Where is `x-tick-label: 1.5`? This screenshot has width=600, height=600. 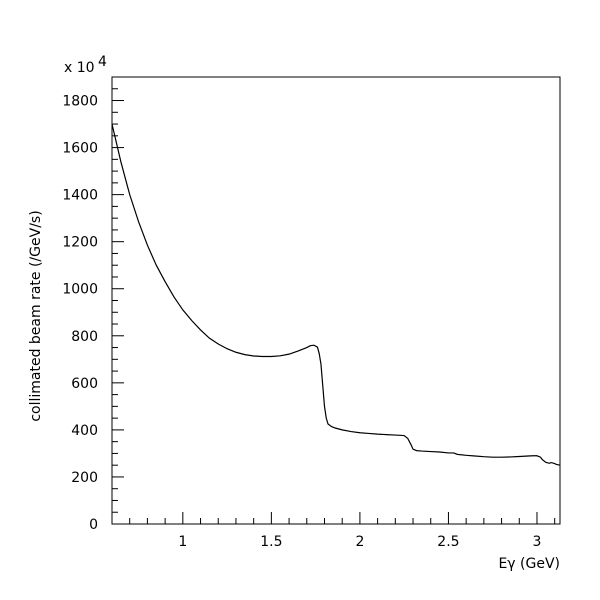 x-tick-label: 1.5 is located at coordinates (271, 542).